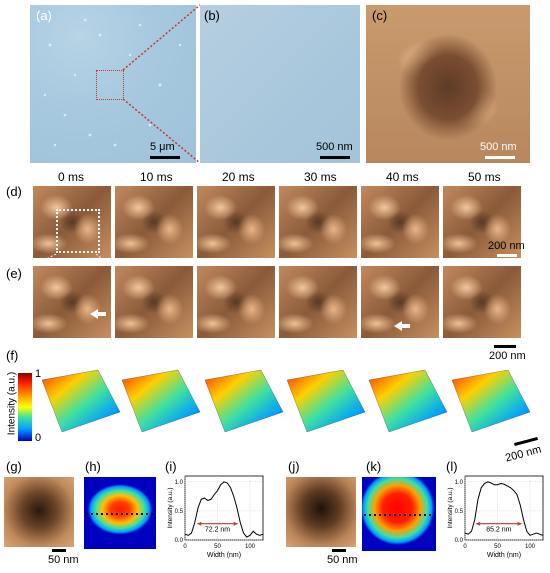 The image size is (550, 573). What do you see at coordinates (484, 177) in the screenshot?
I see `time-label-5: 50 ms` at bounding box center [484, 177].